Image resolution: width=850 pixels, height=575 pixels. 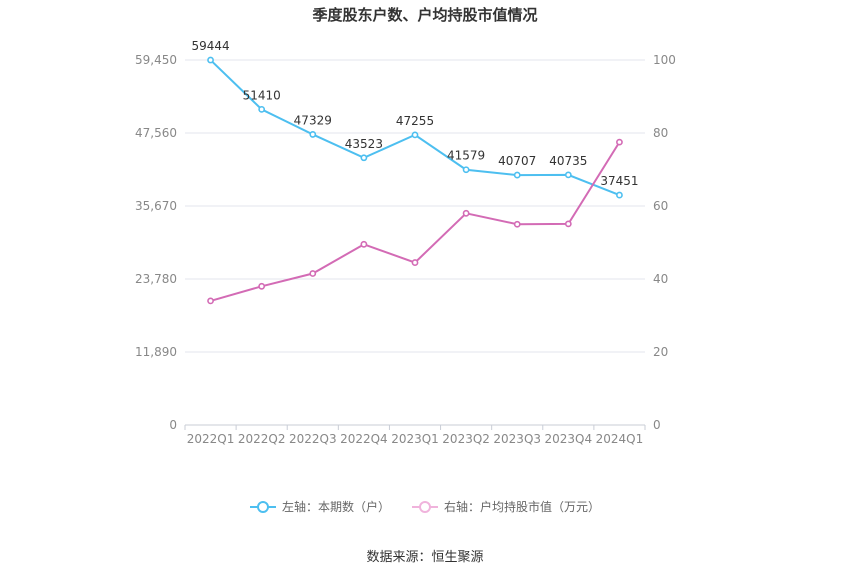 I want to click on legend-swatch-avg-value, so click(x=425, y=506).